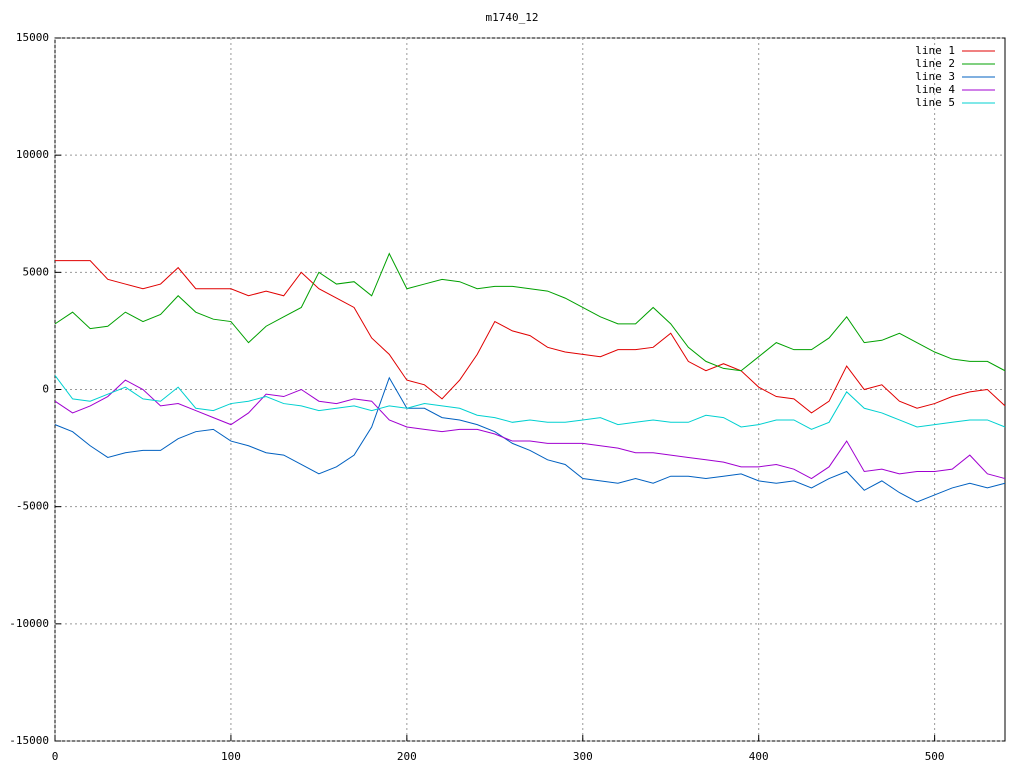  What do you see at coordinates (935, 76) in the screenshot?
I see `legend-label: line 3` at bounding box center [935, 76].